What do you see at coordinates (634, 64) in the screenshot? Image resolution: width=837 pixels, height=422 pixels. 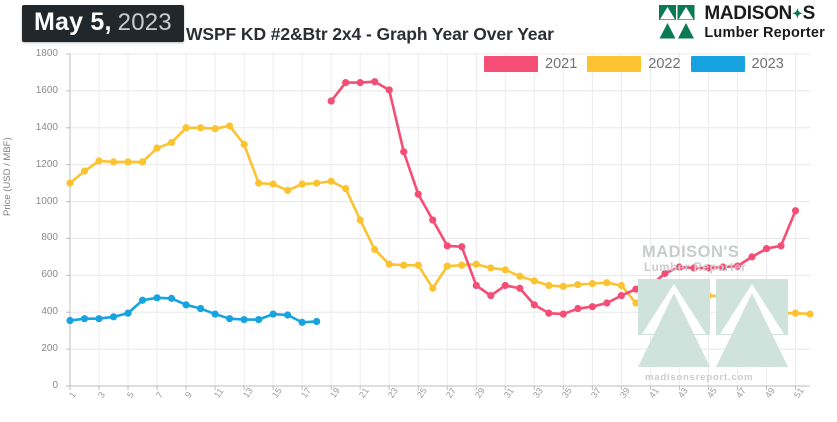 I see `legend-item-2022: 2022` at bounding box center [634, 64].